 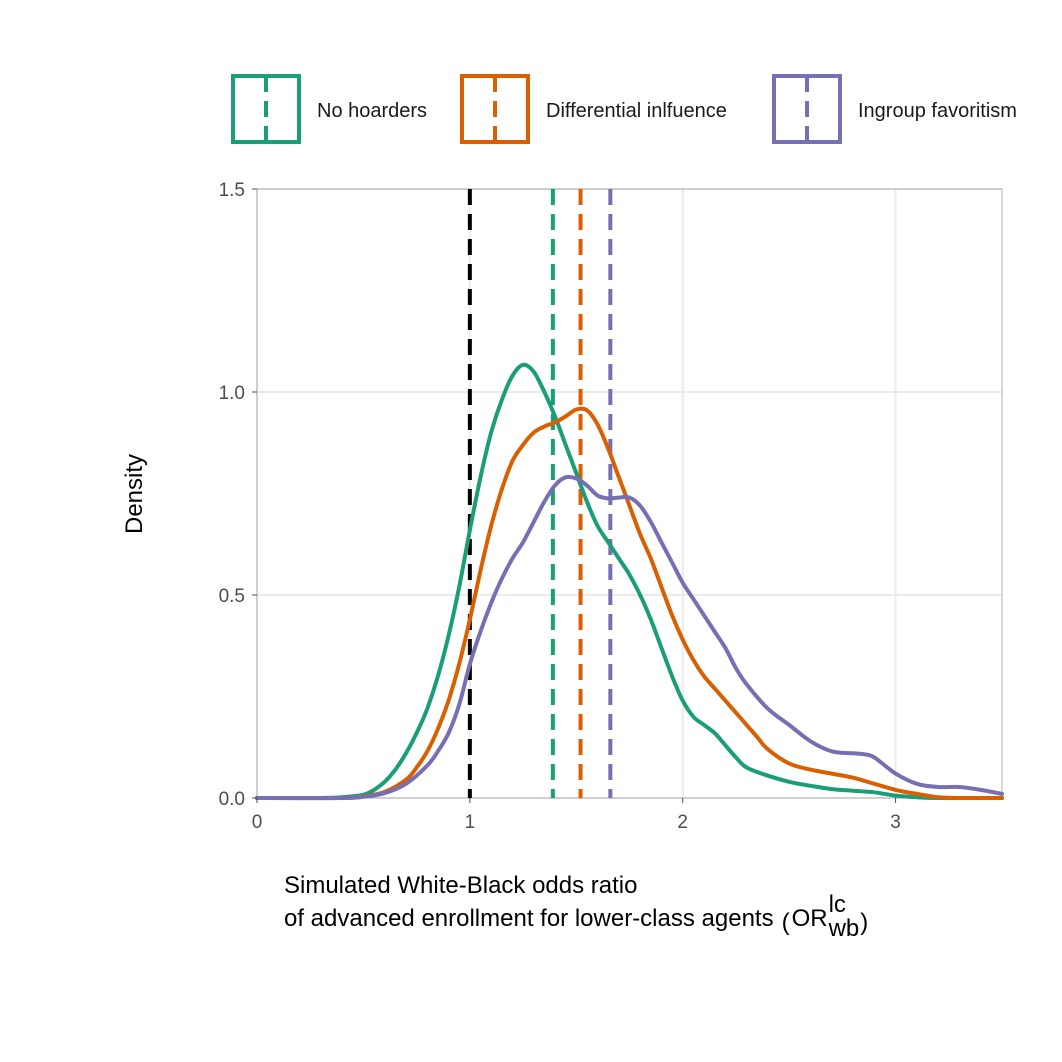 I want to click on mean-lines, so click(x=540, y=493).